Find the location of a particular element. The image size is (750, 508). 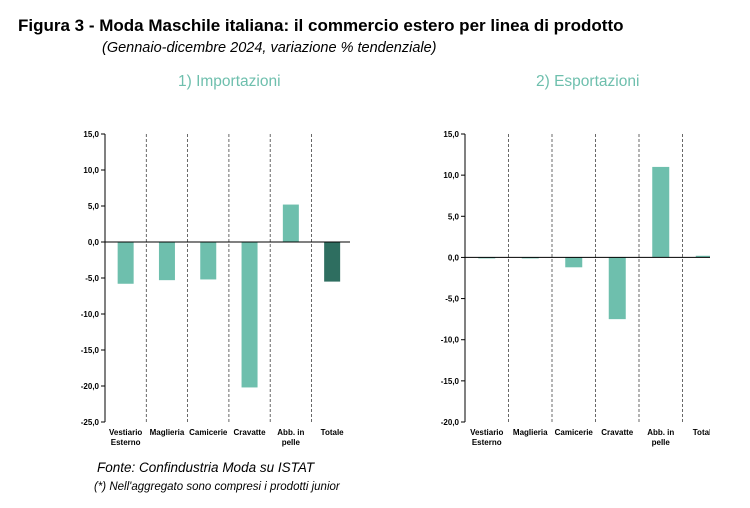

exports-panel-title: 2) Esportazioni is located at coordinates (588, 81).